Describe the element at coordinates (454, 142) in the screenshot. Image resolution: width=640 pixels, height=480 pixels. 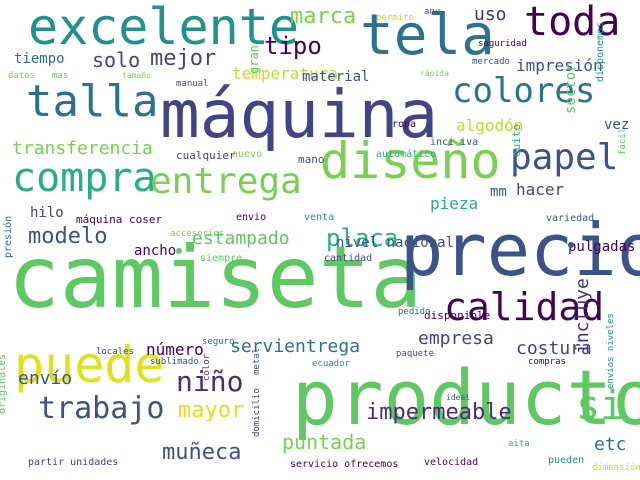
I see `word-inci-iva: inci iva` at that location.